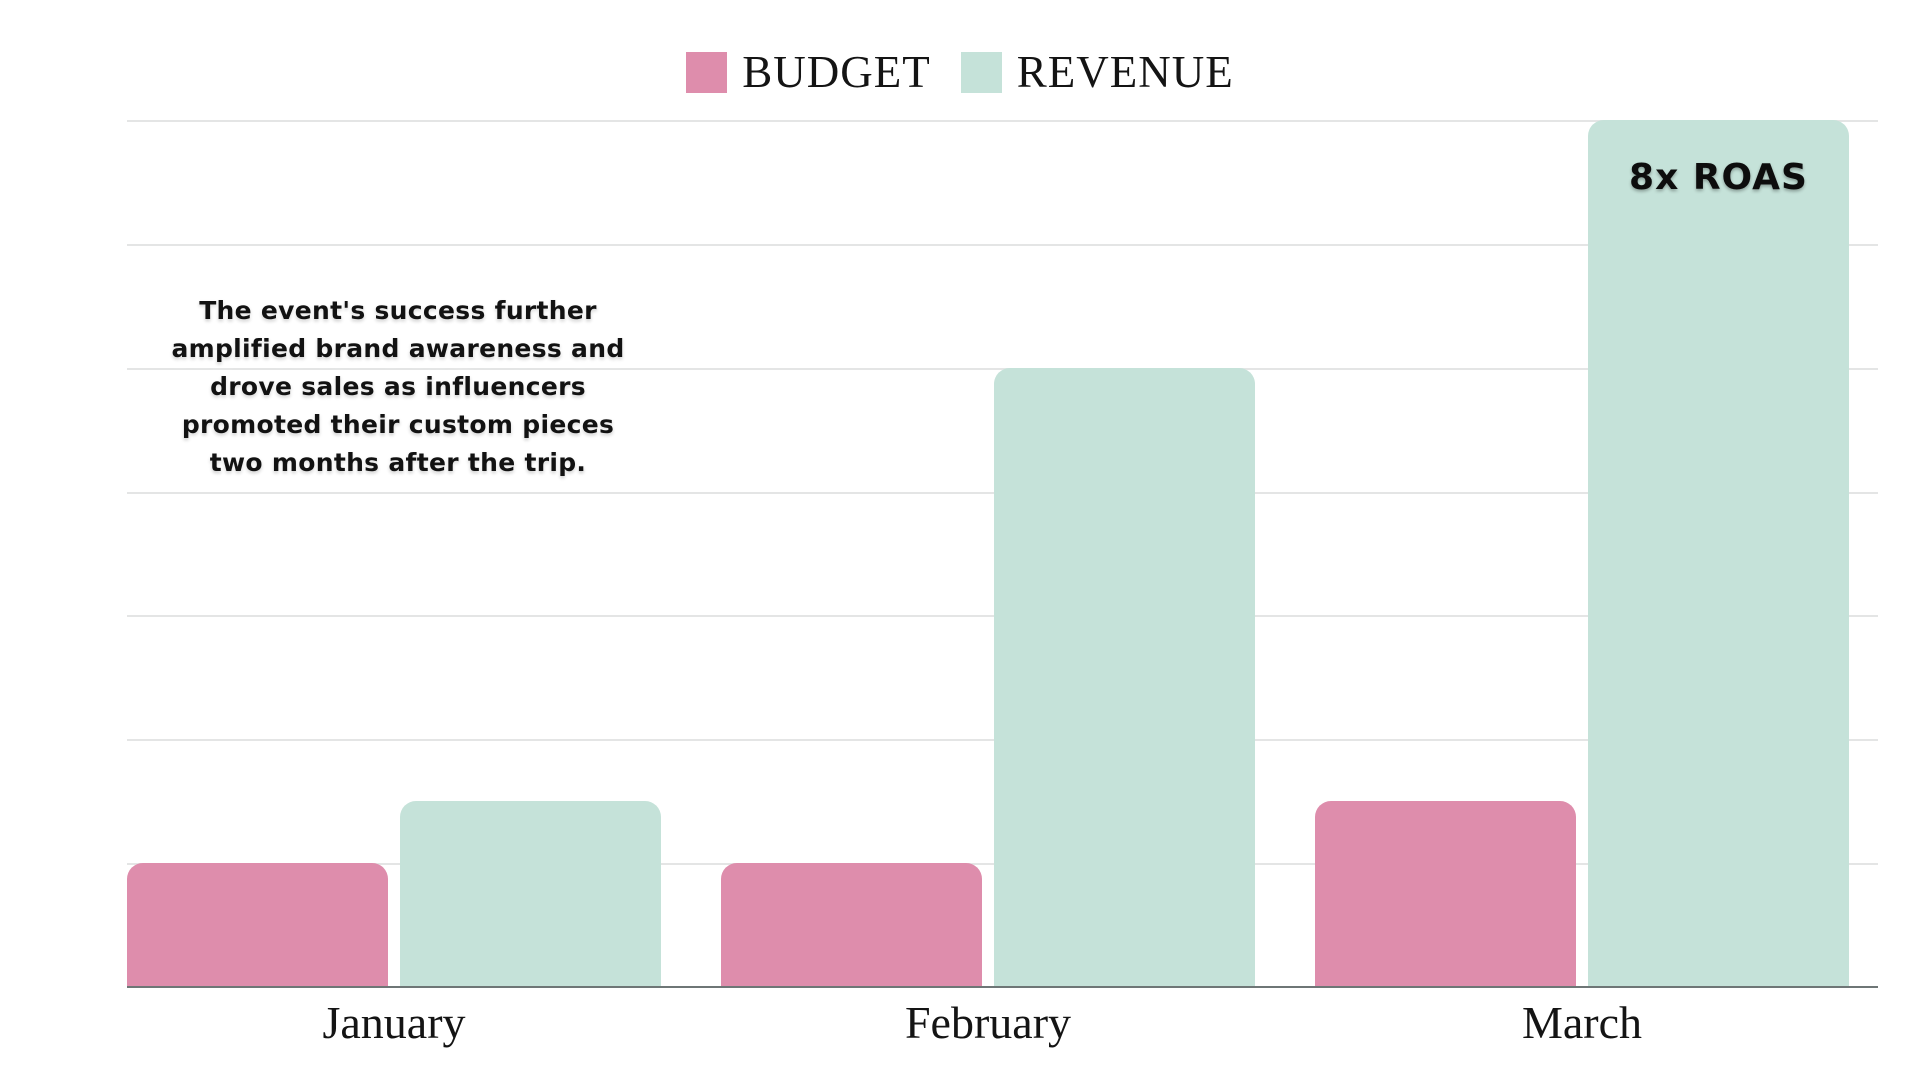  Describe the element at coordinates (836, 72) in the screenshot. I see `legend-label-budget: BUDGET` at that location.